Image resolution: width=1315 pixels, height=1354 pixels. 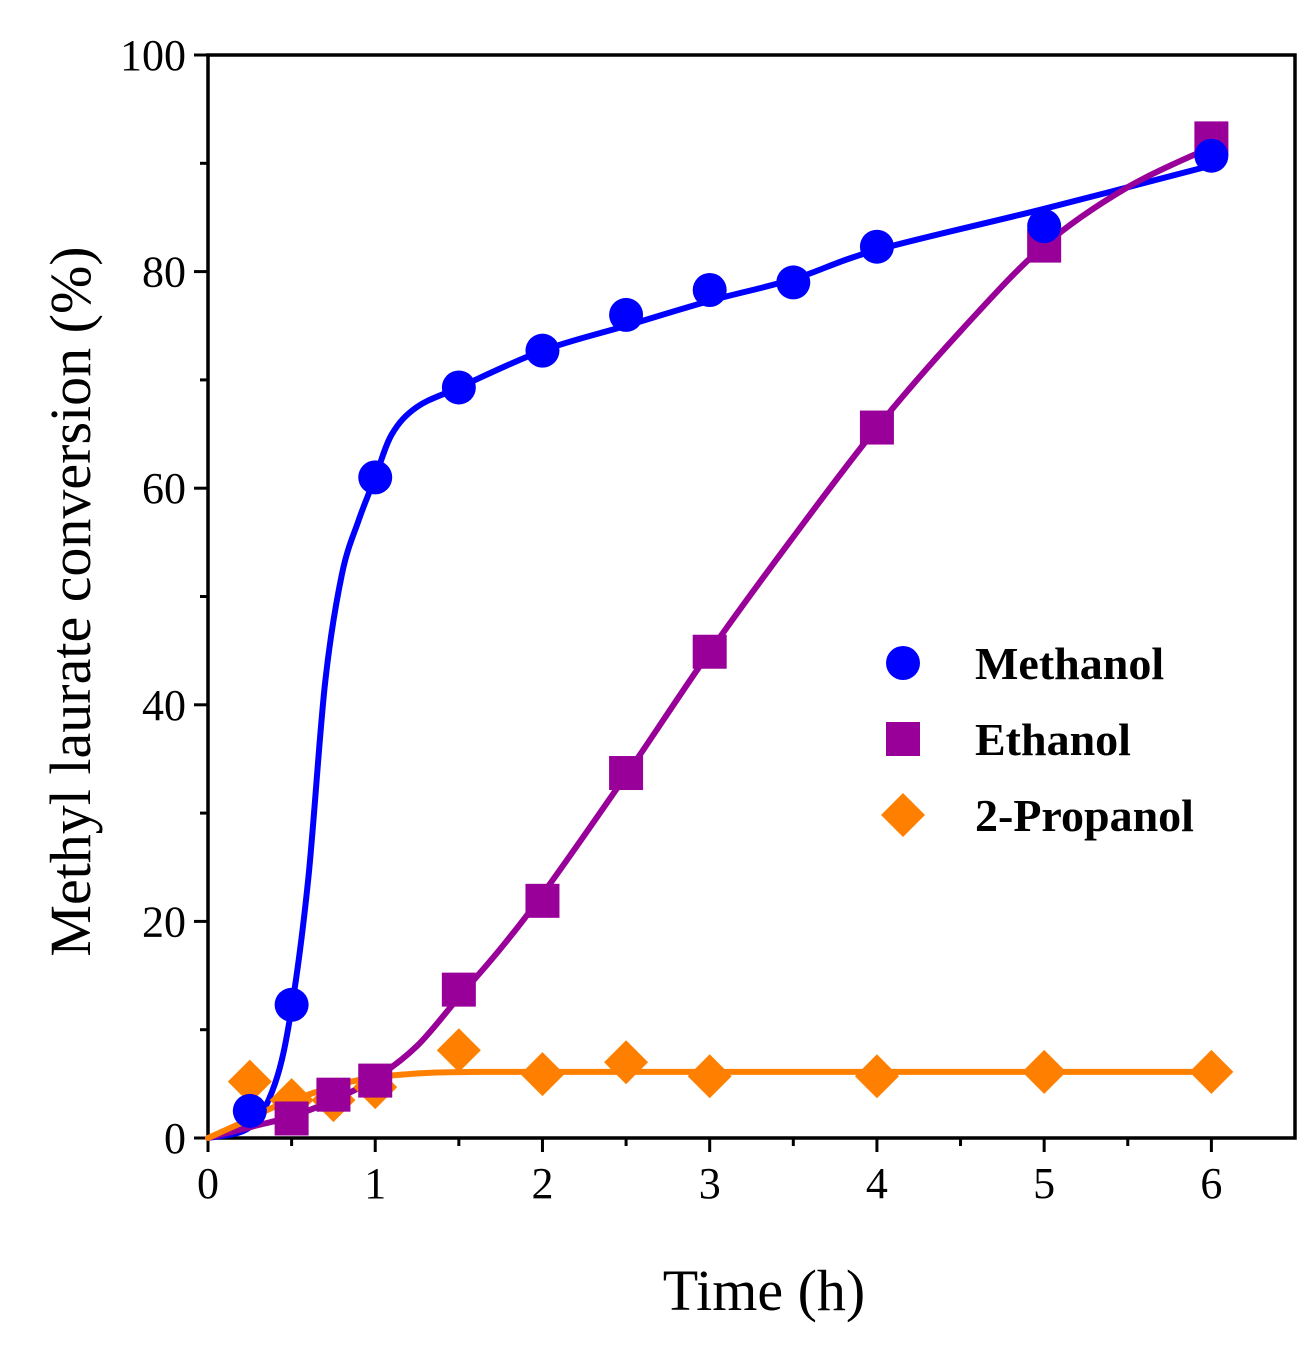 I want to click on legend-entry-methanol: Methanol, so click(x=1025, y=663).